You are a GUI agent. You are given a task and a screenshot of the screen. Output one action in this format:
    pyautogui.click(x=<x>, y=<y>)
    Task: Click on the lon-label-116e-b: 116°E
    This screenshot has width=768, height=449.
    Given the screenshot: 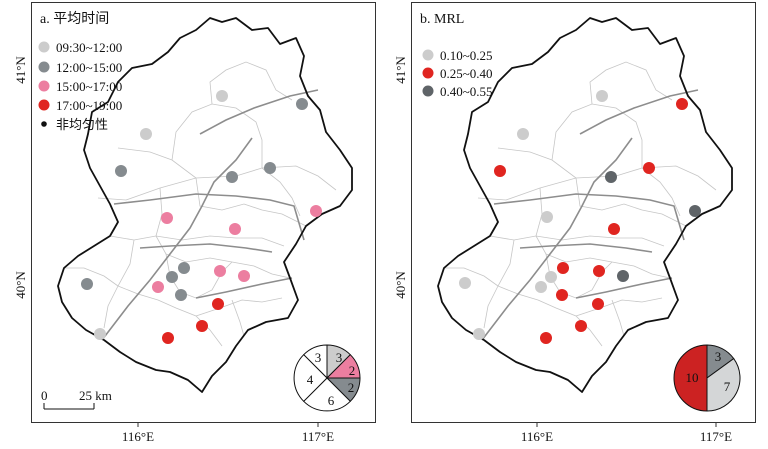 What is the action you would take?
    pyautogui.click(x=537, y=436)
    